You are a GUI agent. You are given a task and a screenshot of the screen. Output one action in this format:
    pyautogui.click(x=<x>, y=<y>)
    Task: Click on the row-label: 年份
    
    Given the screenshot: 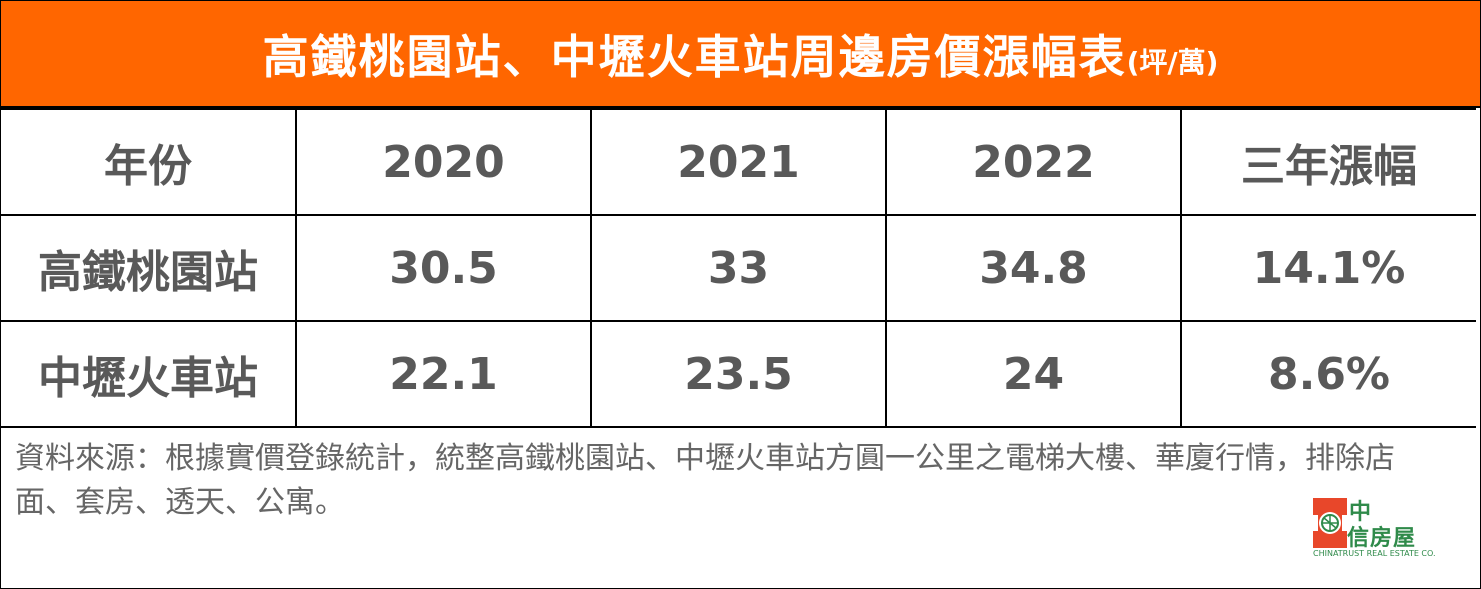 What is the action you would take?
    pyautogui.click(x=149, y=162)
    